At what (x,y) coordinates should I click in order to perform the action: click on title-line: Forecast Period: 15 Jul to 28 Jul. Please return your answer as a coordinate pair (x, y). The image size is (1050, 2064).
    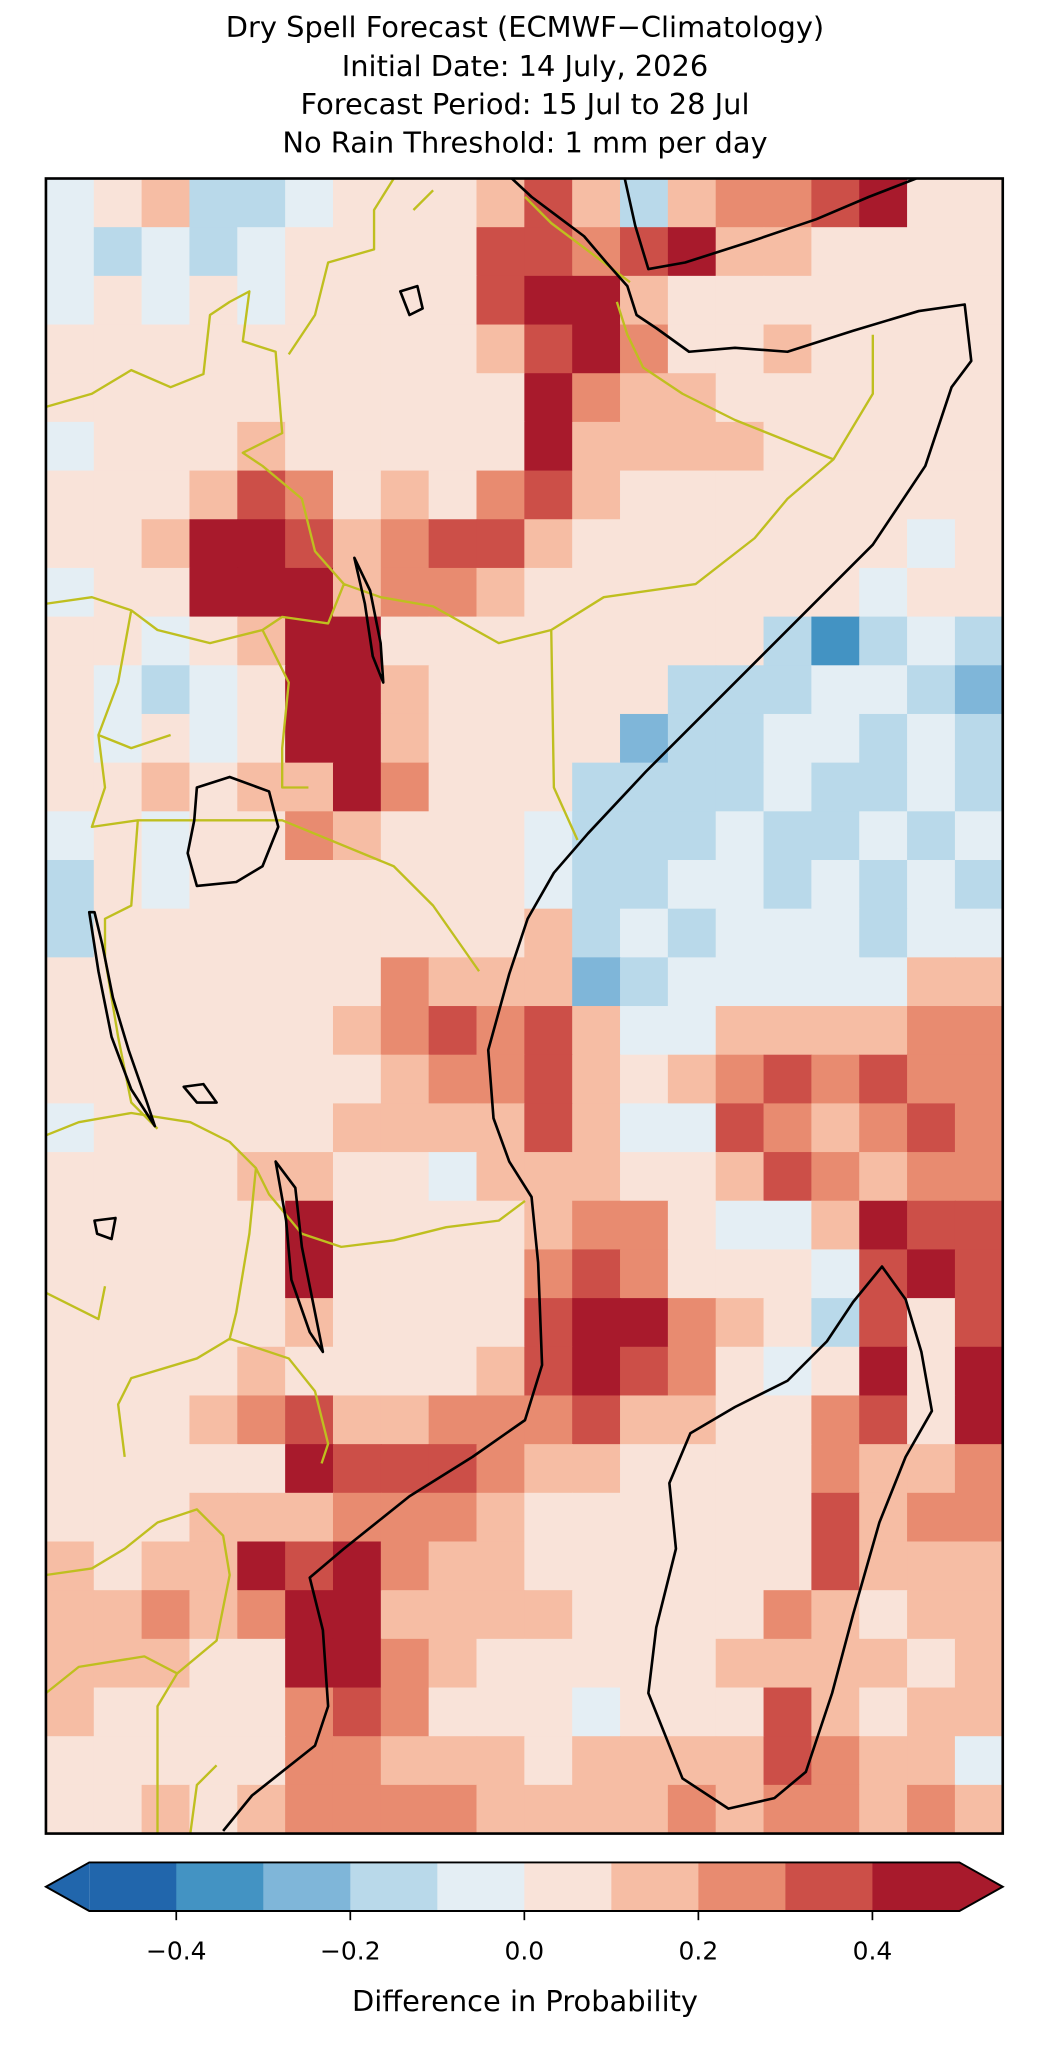
    Looking at the image, I should click on (525, 104).